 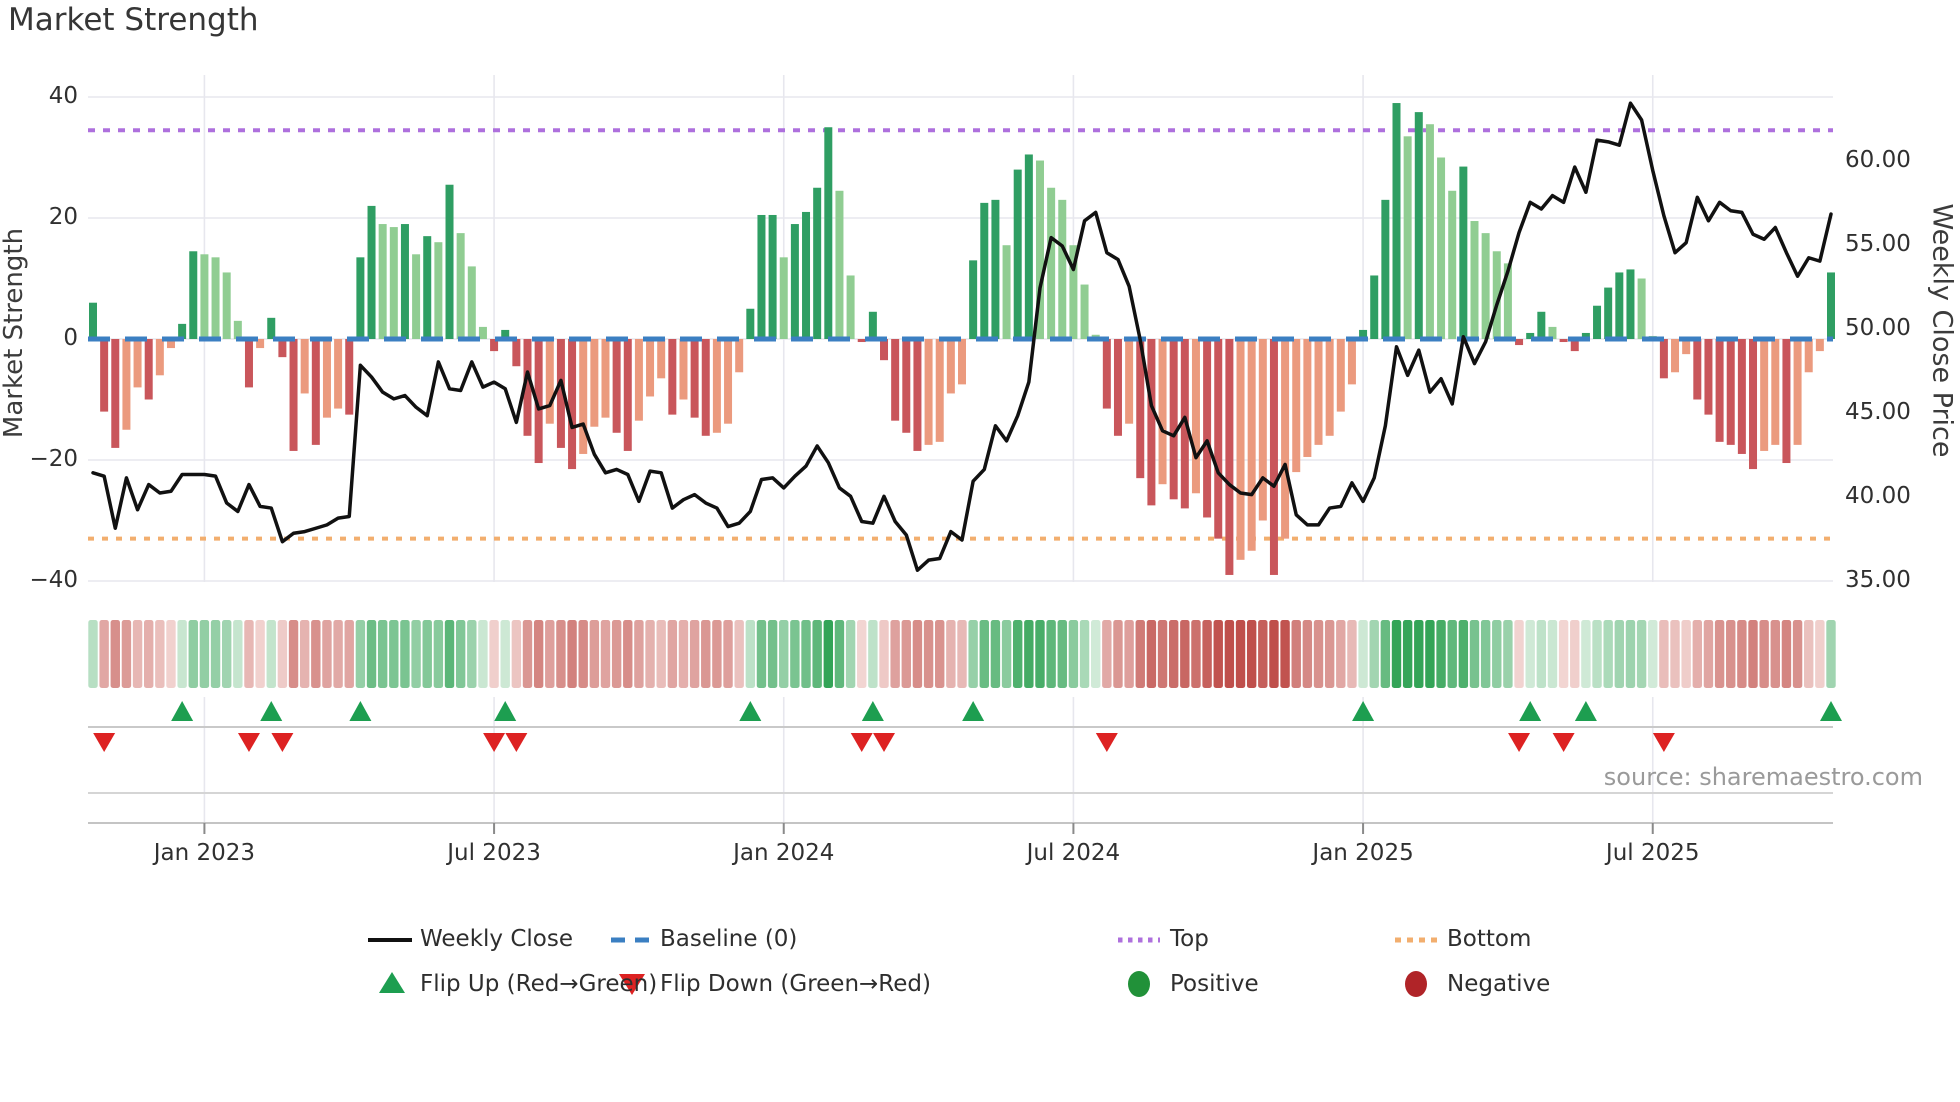 What do you see at coordinates (784, 853) in the screenshot?
I see `x-tick-label: Jan 2024` at bounding box center [784, 853].